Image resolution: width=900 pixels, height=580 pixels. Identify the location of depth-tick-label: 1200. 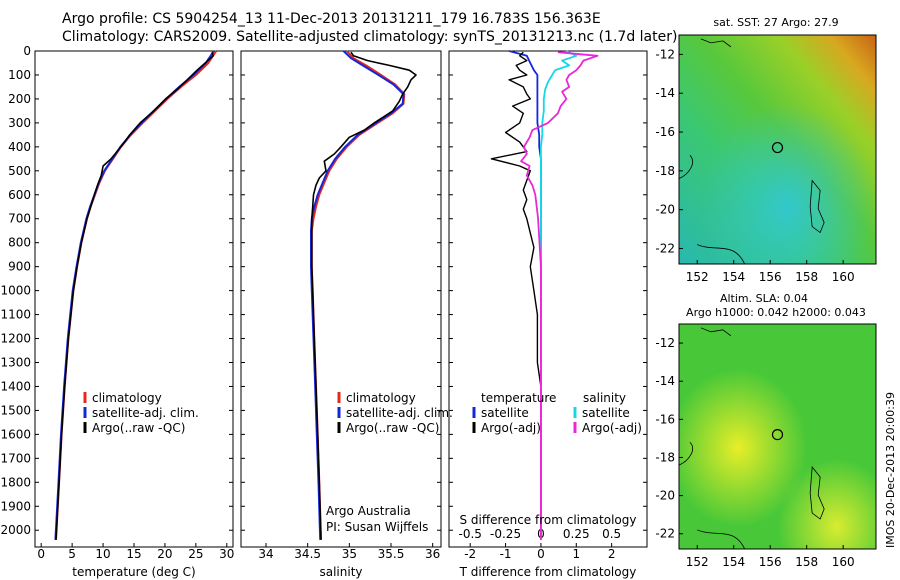
(15, 339).